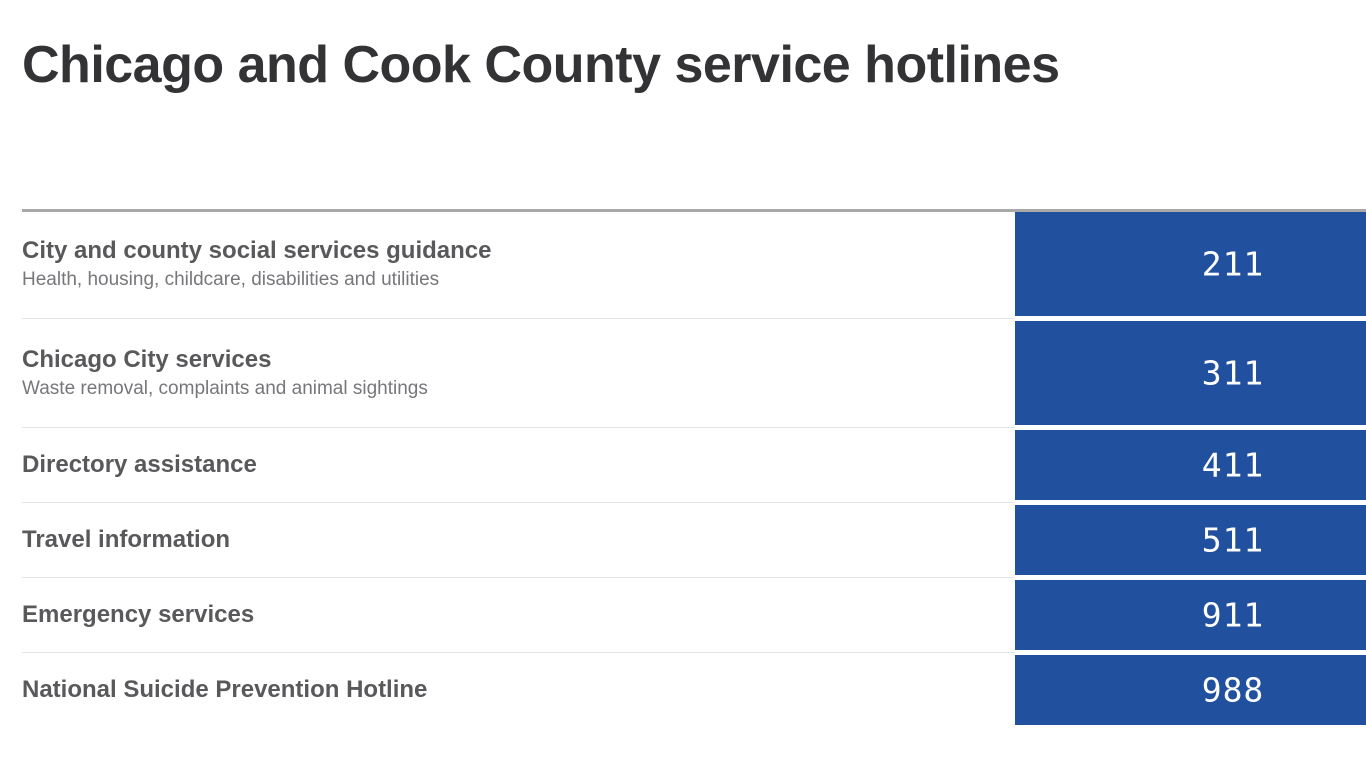  Describe the element at coordinates (1233, 465) in the screenshot. I see `hotline-number: 411` at that location.